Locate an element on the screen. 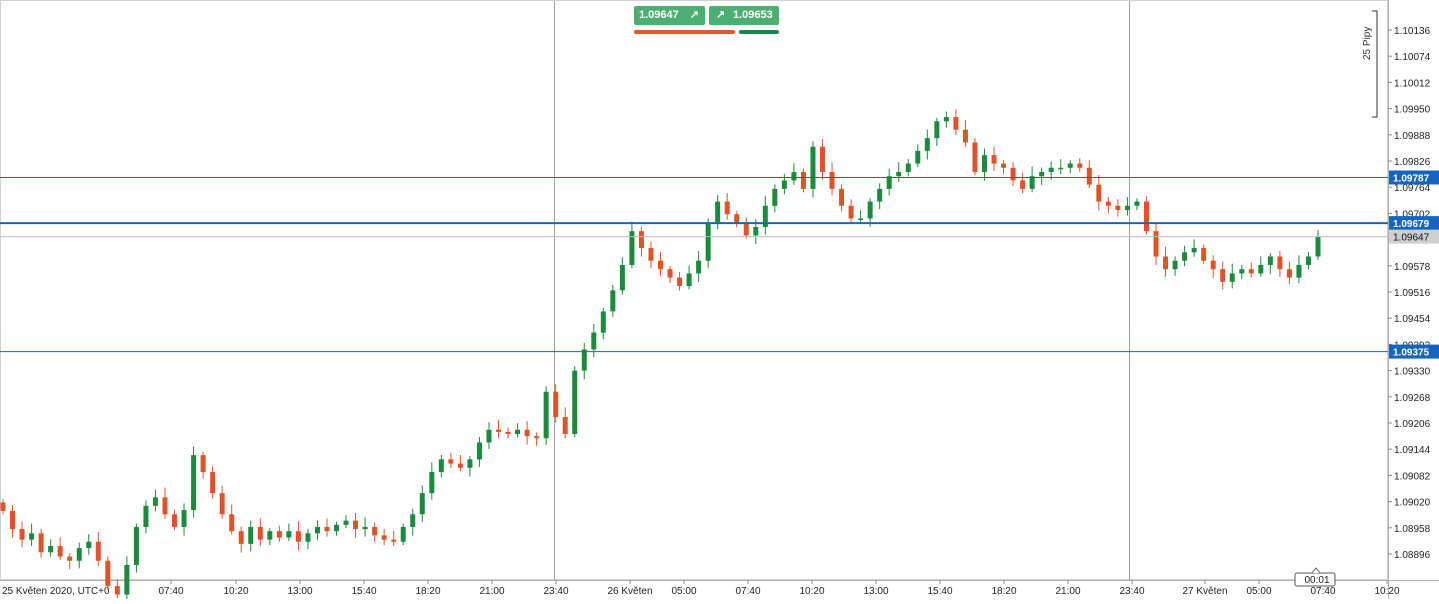  level-price-tag is located at coordinates (1414, 223).